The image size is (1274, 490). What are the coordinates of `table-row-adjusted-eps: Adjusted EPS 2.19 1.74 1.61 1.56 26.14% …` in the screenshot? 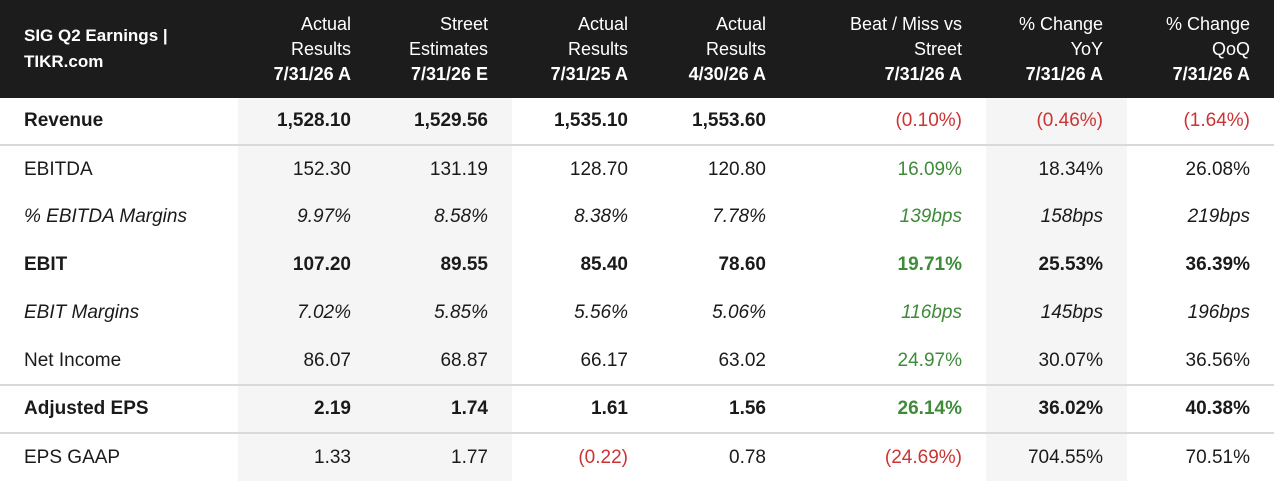 It's located at (637, 408).